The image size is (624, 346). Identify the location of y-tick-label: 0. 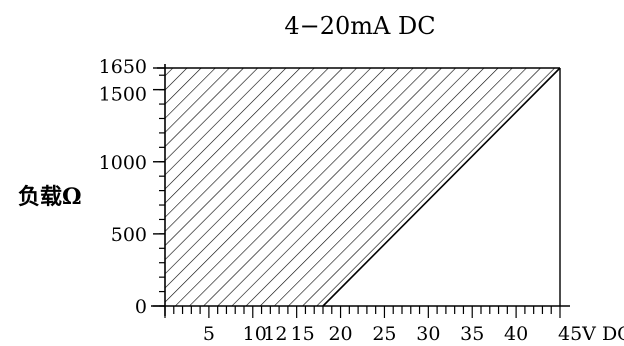
(141, 307).